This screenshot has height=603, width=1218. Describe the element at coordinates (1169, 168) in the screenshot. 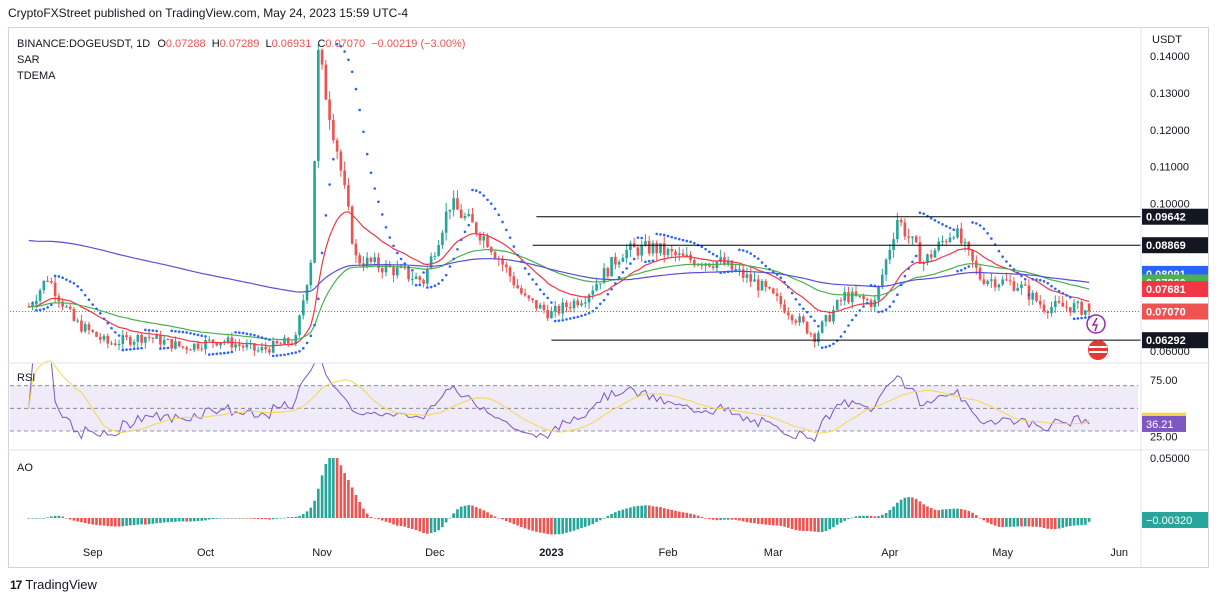

I see `y-tick-label: 0.11000` at that location.